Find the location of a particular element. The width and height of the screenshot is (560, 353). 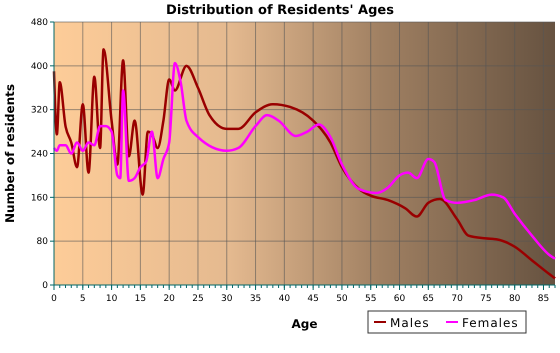

x-tick-label: 80 is located at coordinates (514, 299).